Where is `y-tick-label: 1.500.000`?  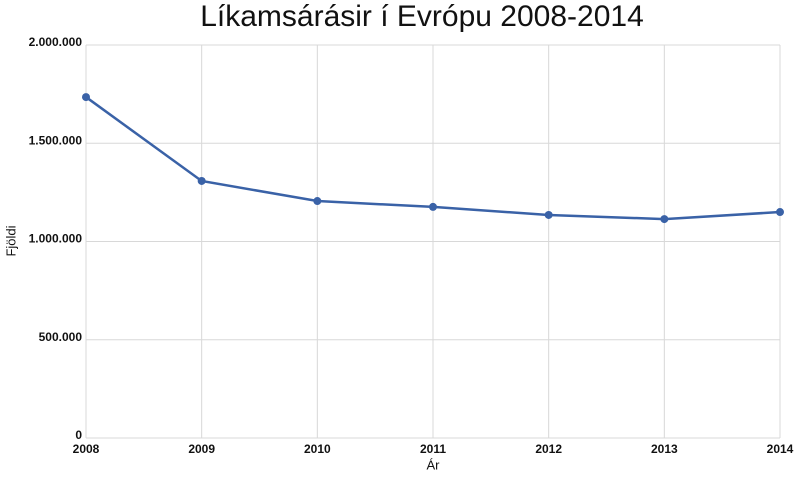 y-tick-label: 1.500.000 is located at coordinates (56, 140).